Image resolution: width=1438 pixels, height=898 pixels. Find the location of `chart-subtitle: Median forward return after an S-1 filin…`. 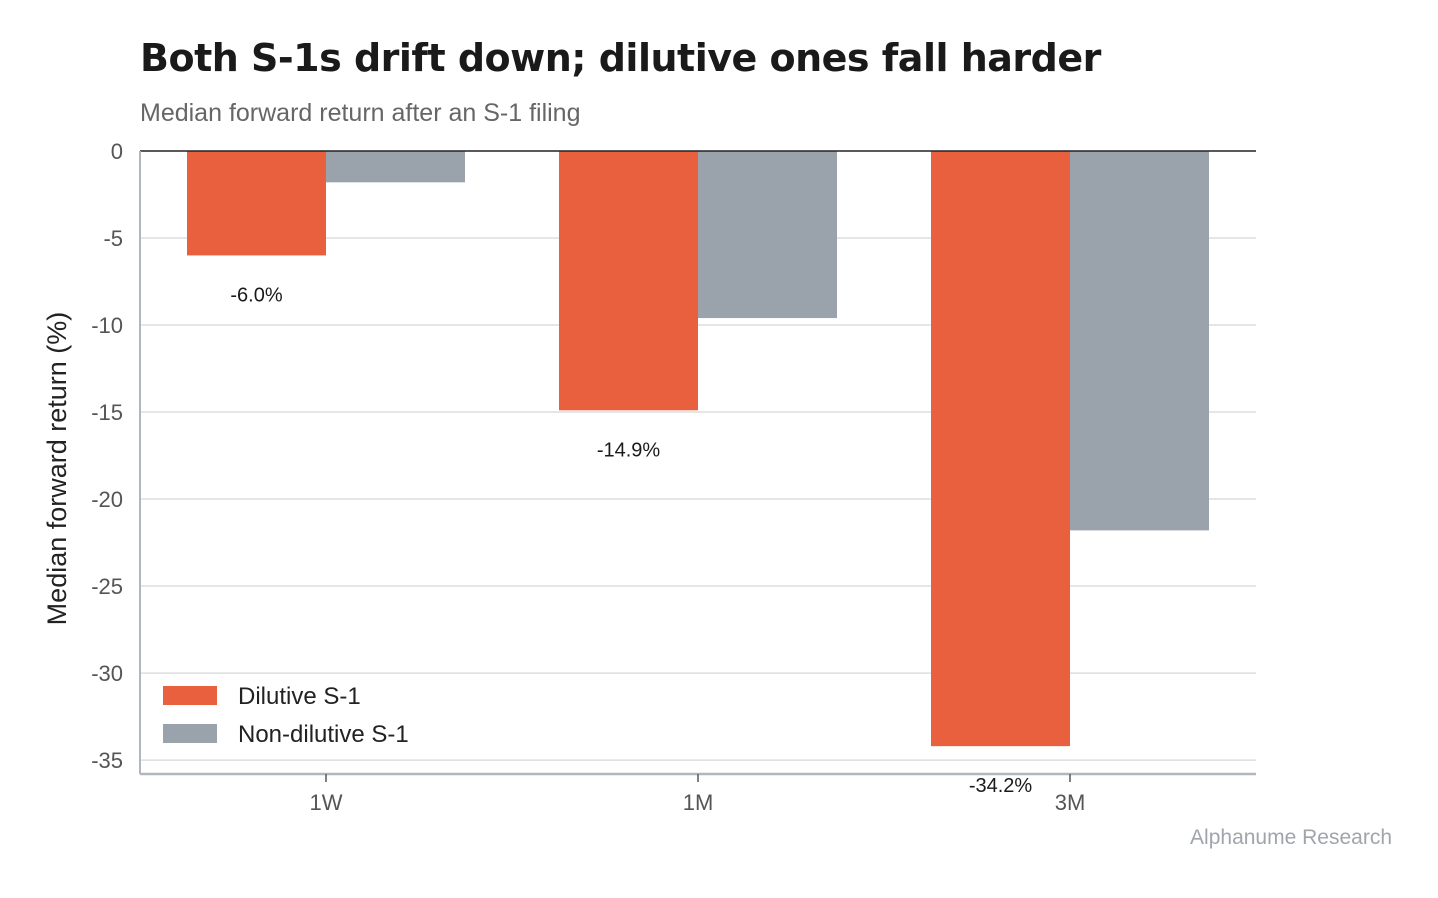

chart-subtitle: Median forward return after an S-1 filin… is located at coordinates (360, 113).